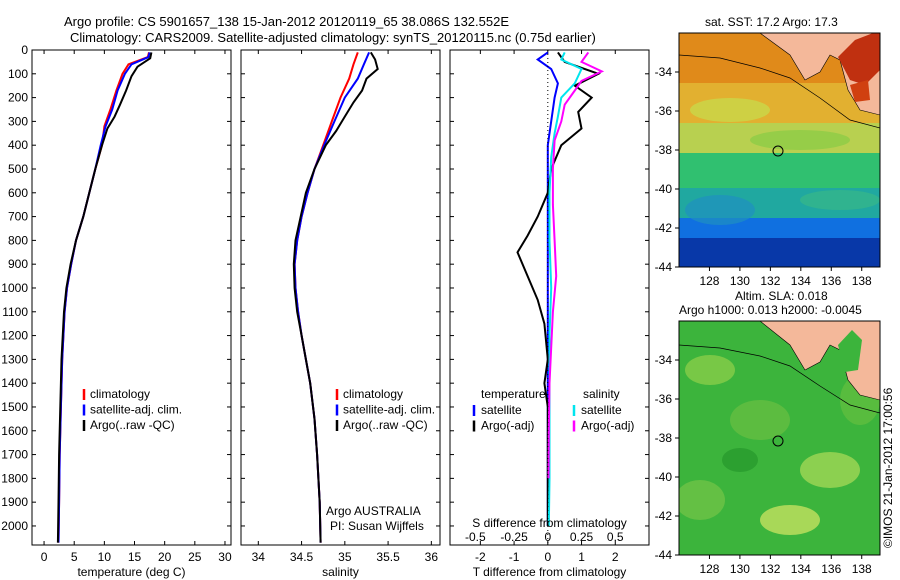 The height and width of the screenshot is (580, 900). What do you see at coordinates (514, 557) in the screenshot?
I see `x-tick-label: -1` at bounding box center [514, 557].